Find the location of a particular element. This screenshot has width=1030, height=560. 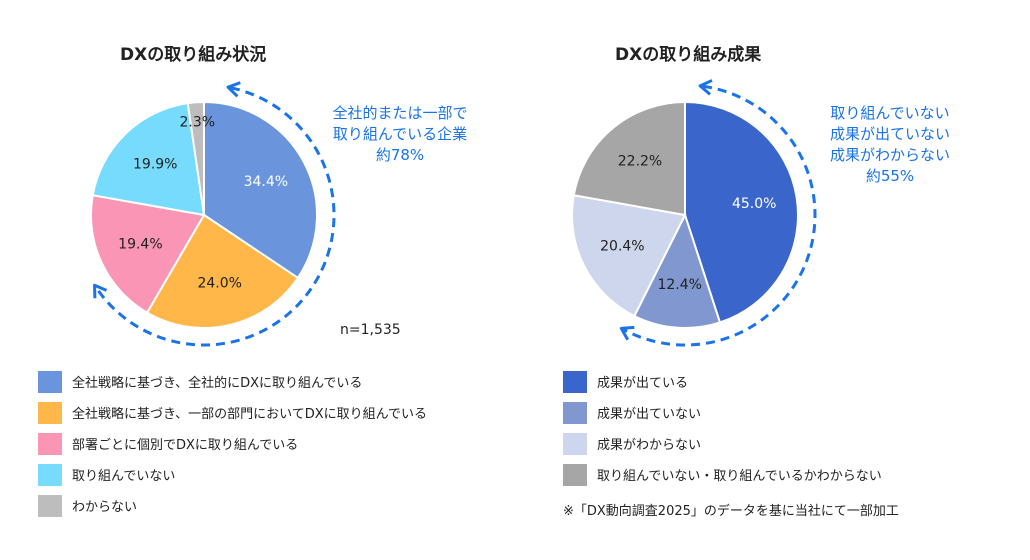

callout-line: 全社的または一部で is located at coordinates (400, 113).